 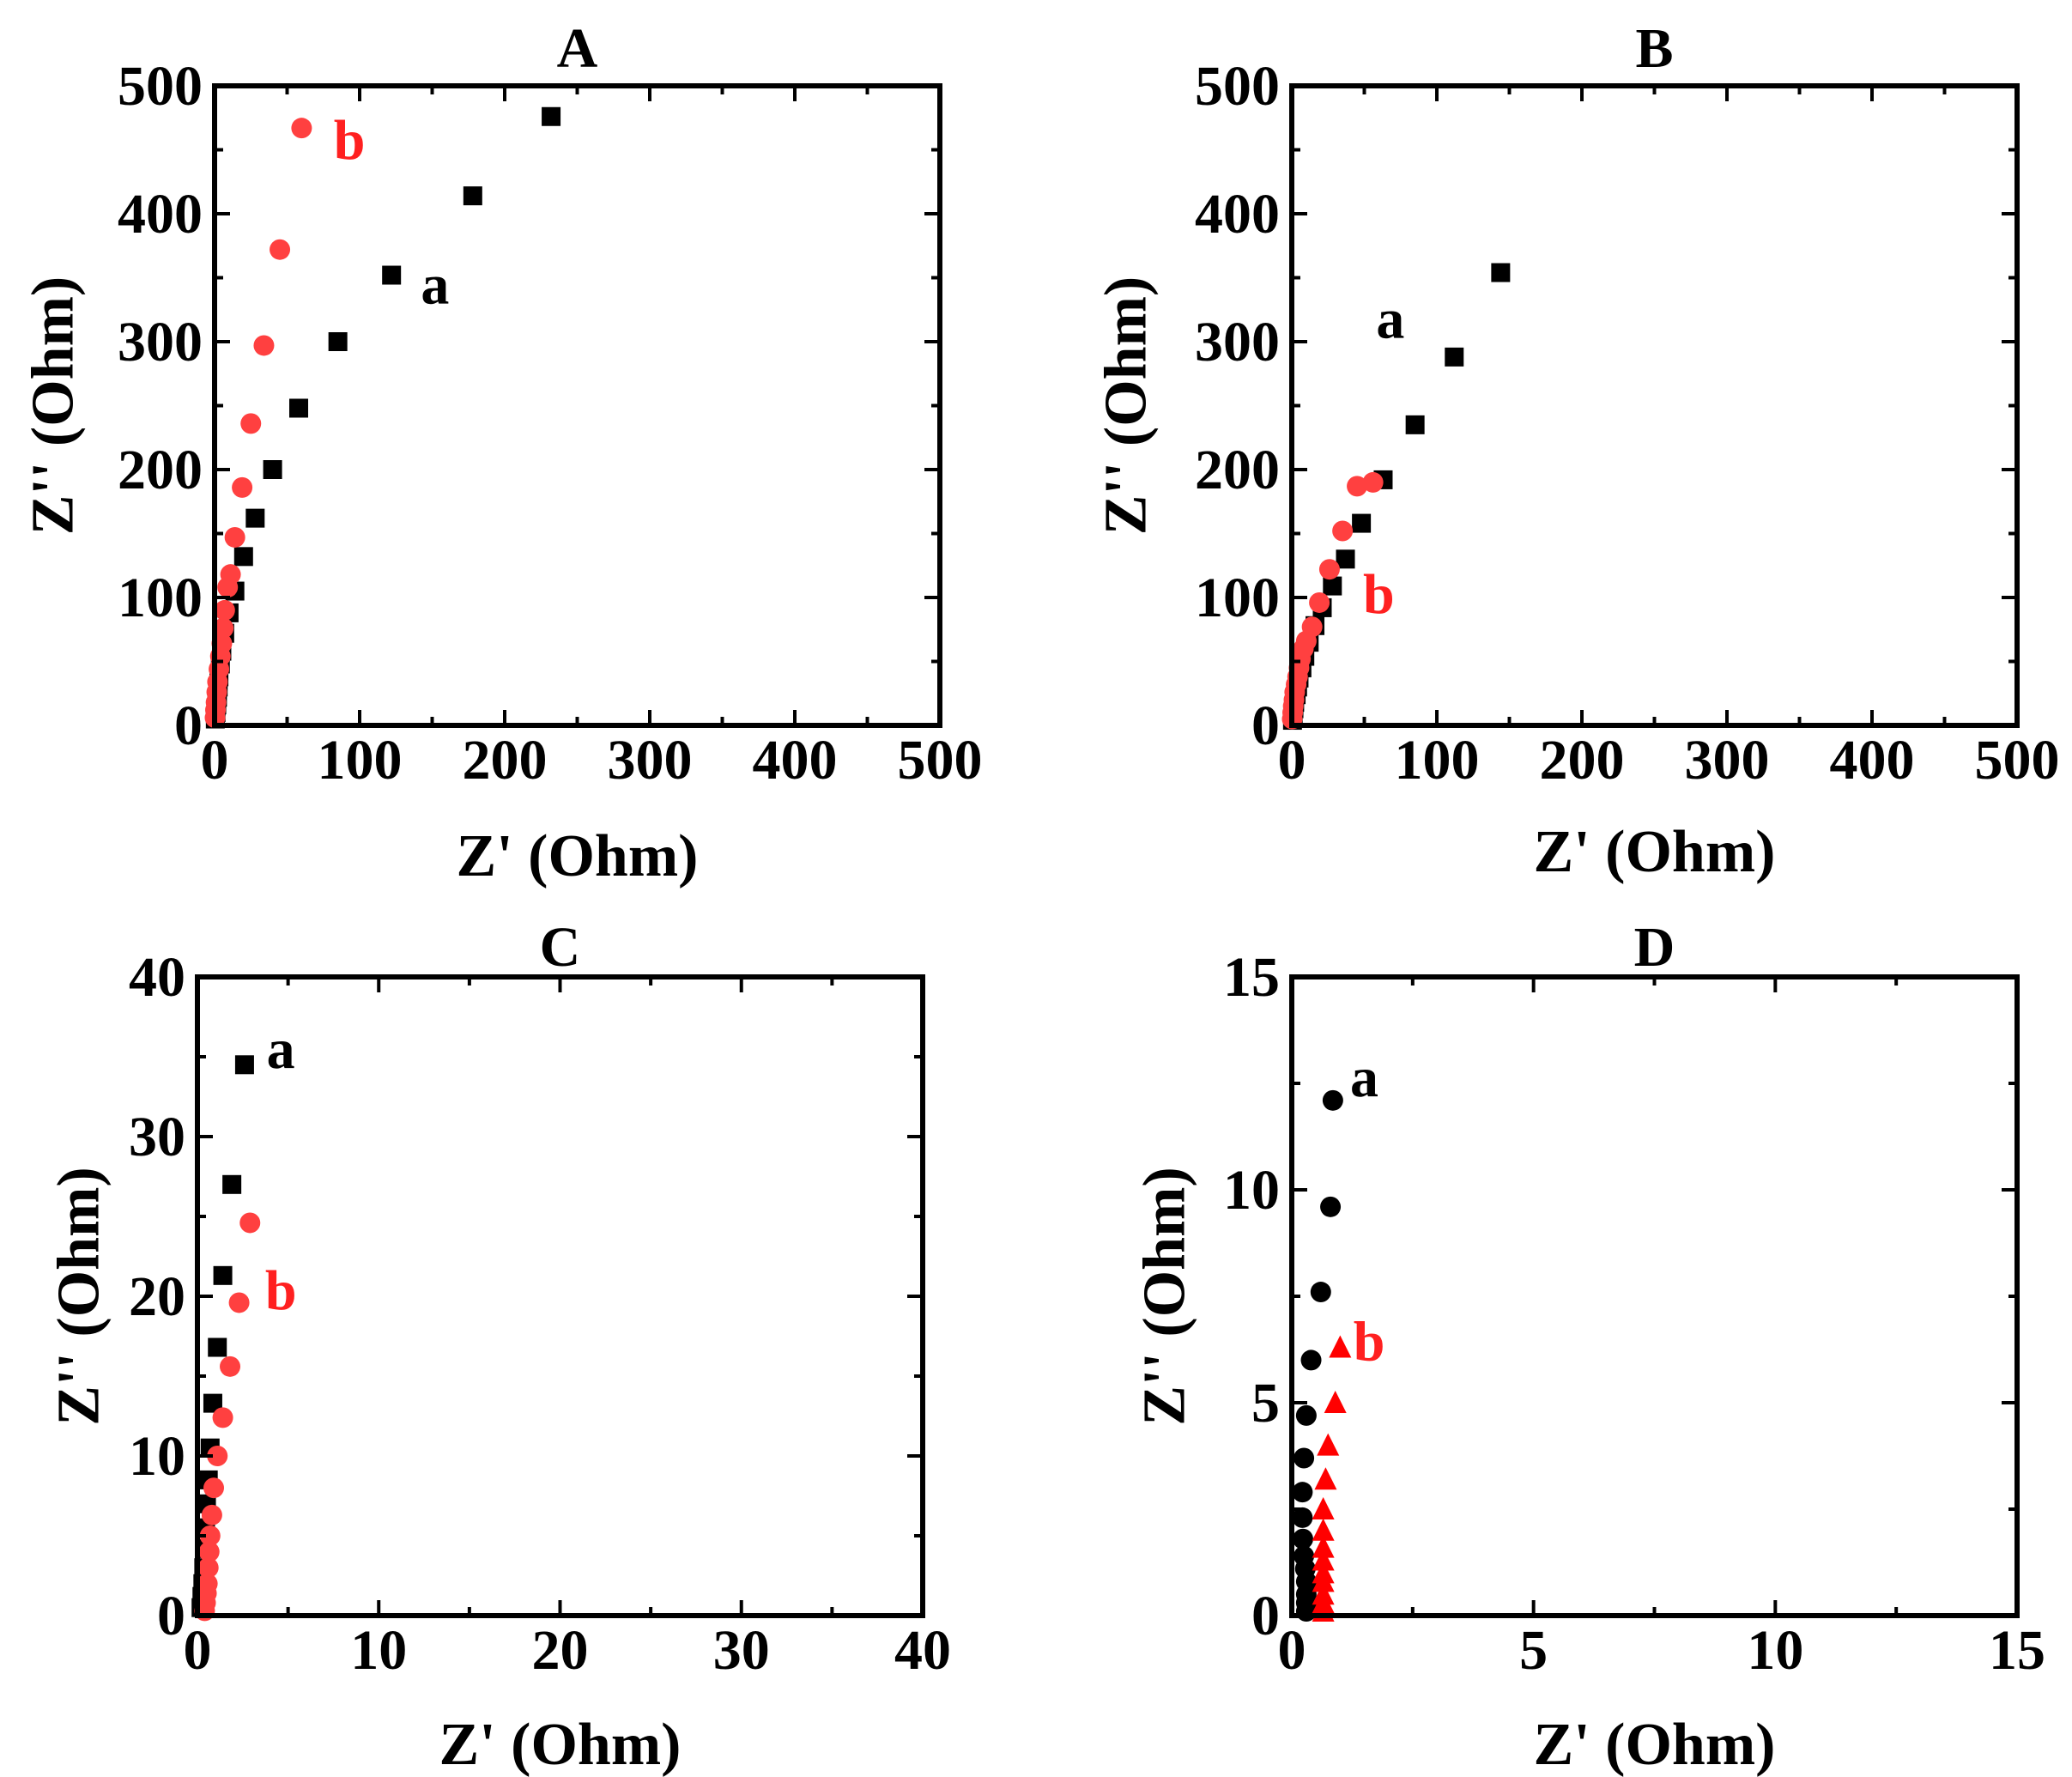 I want to click on y-tick-label: 30, so click(x=157, y=1137).